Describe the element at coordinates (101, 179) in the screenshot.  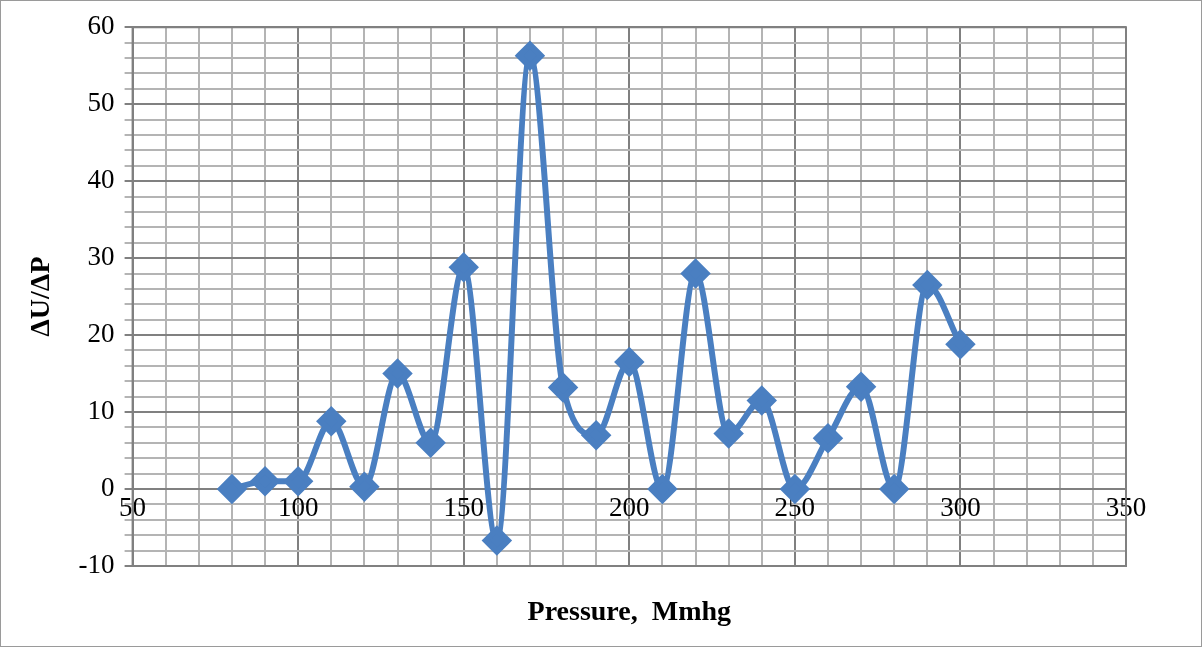
I see `y-tick-label: 40` at that location.